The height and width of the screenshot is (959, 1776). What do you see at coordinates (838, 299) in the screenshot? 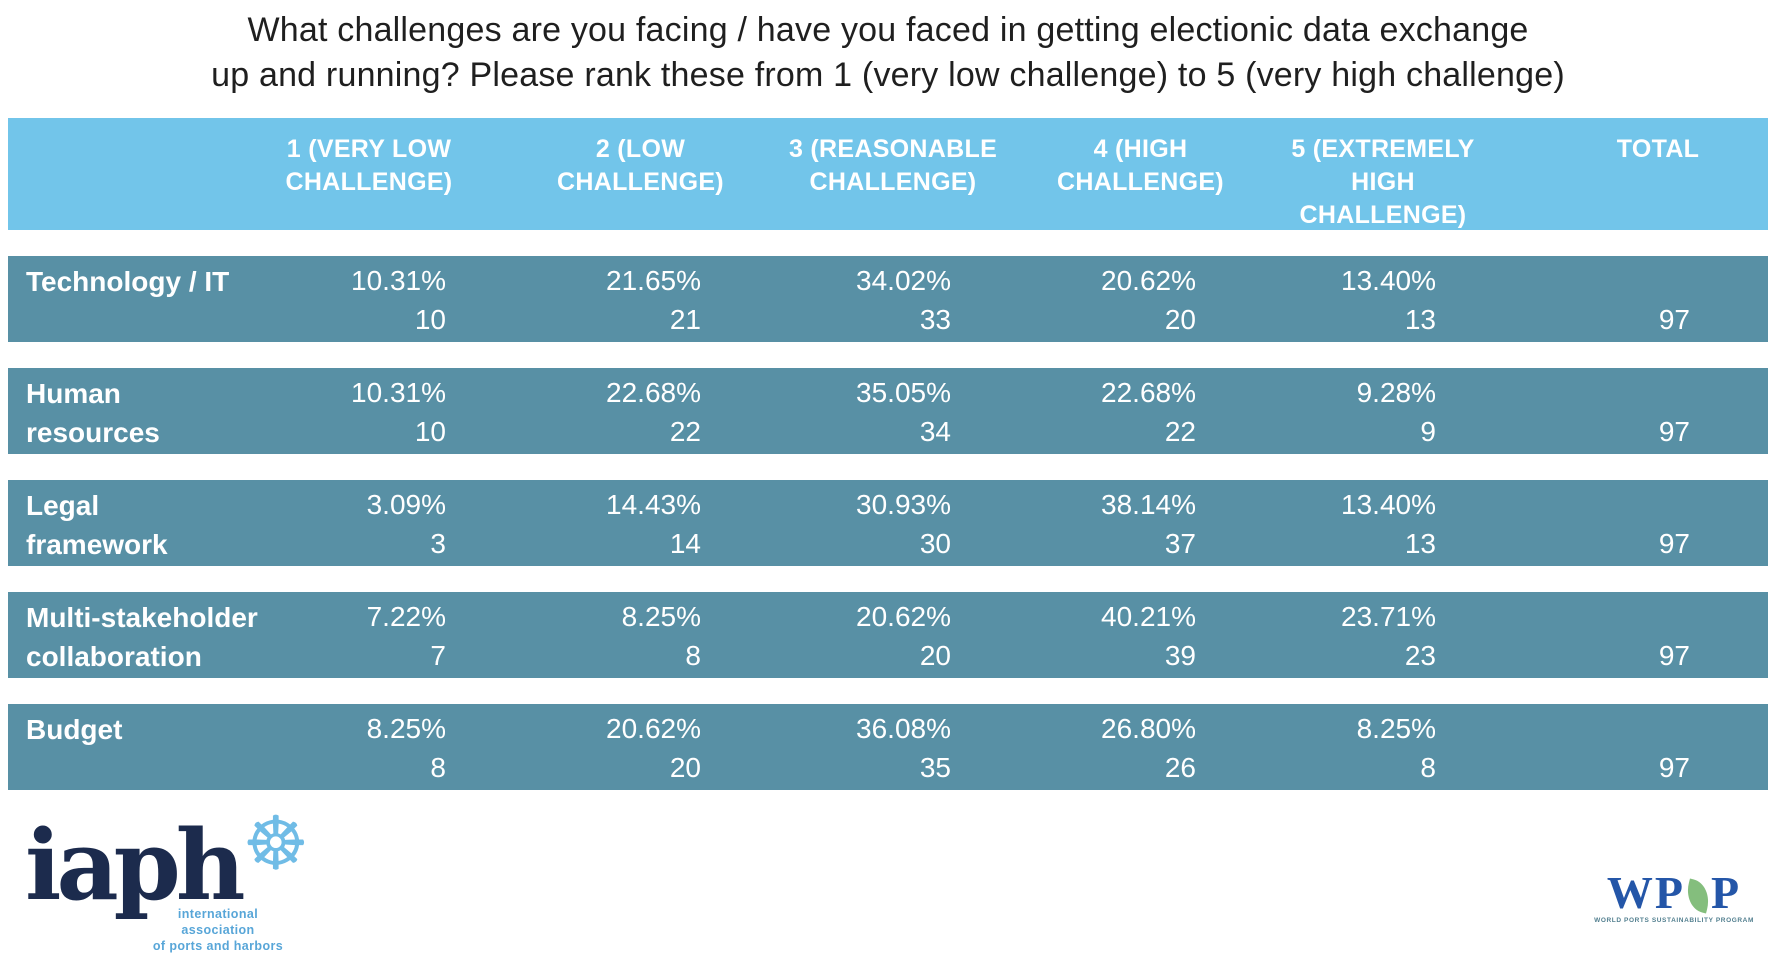
I see `cell-reasonable: 34.02% 33` at bounding box center [838, 299].